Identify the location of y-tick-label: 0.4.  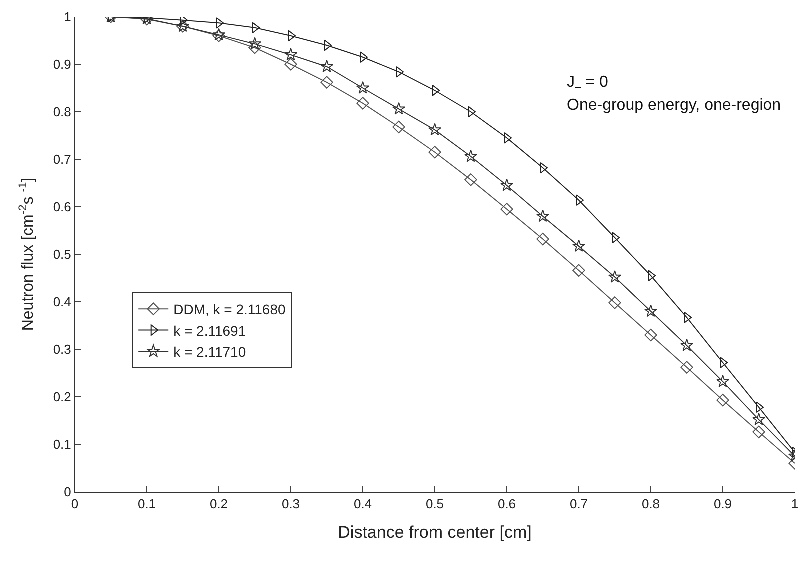
(62, 302).